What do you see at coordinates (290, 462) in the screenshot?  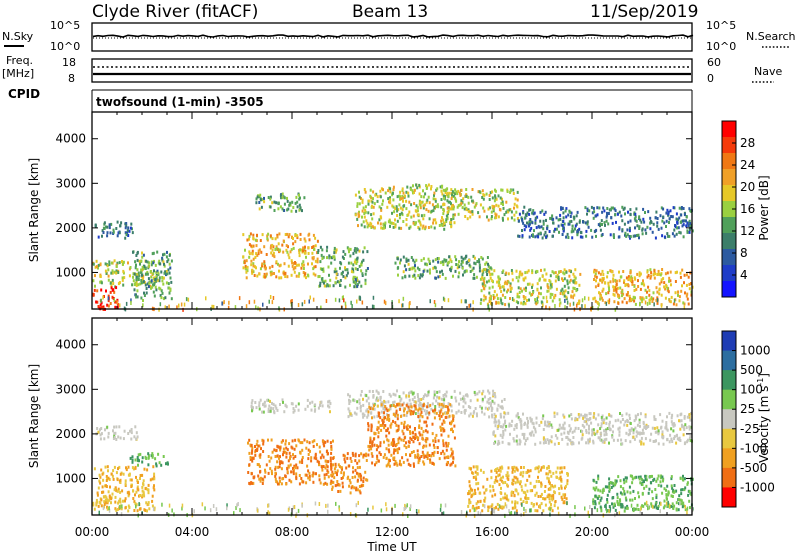 I see `velocity-region` at bounding box center [290, 462].